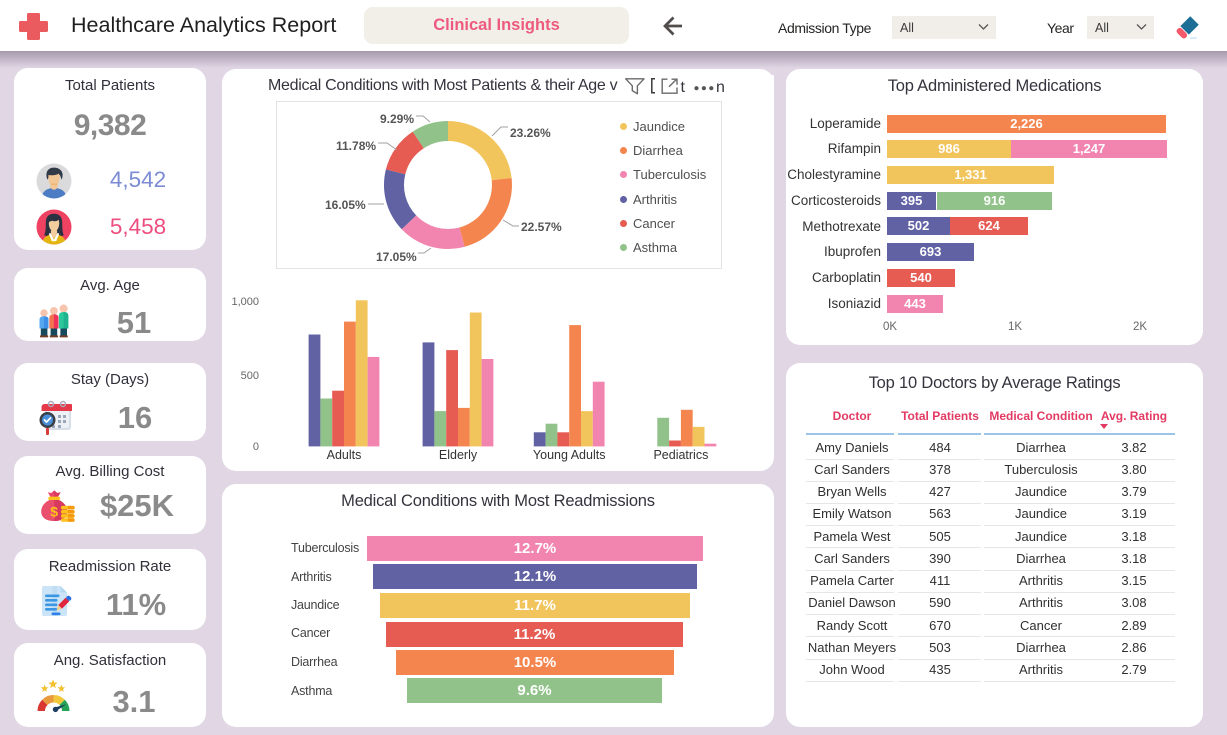  Describe the element at coordinates (245, 302) in the screenshot. I see `svg-text: 1,000` at that location.